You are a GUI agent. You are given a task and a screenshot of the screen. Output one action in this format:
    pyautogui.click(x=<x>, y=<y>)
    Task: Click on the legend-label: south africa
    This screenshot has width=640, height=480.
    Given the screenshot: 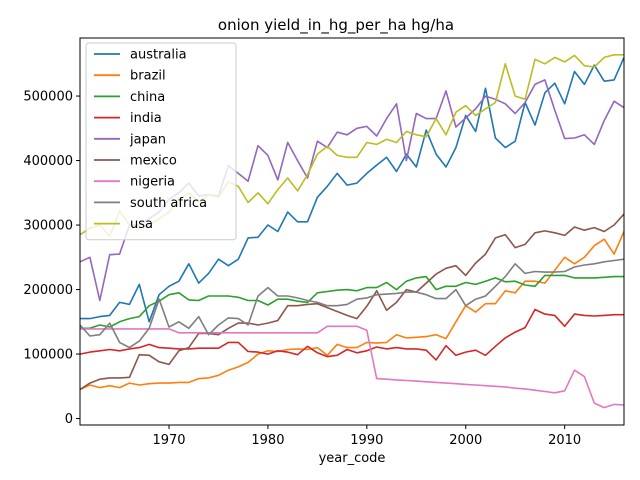 What is the action you would take?
    pyautogui.click(x=168, y=203)
    